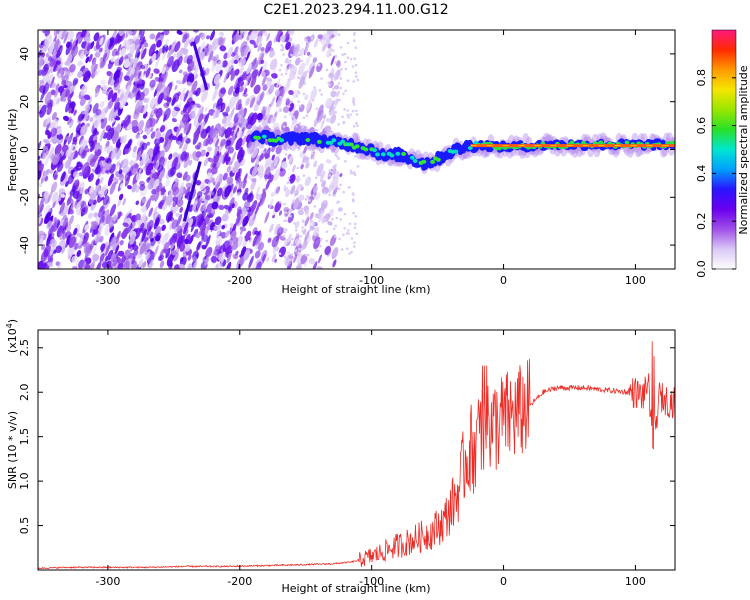 This screenshot has width=750, height=600. Describe the element at coordinates (24, 149) in the screenshot. I see `y-tick-label: 0` at that location.